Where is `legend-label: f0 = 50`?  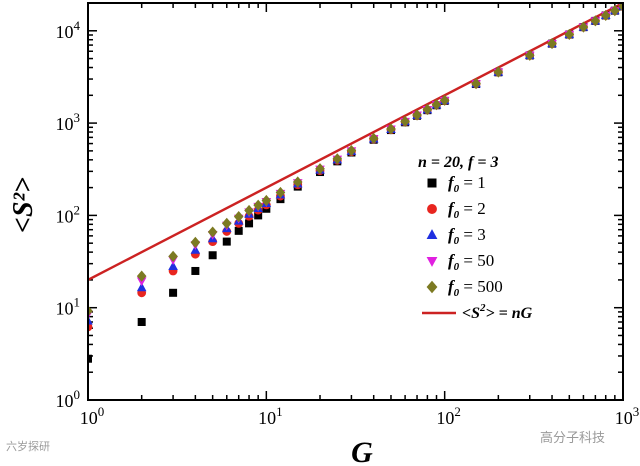
legend-label: f0 = 50 is located at coordinates (471, 262).